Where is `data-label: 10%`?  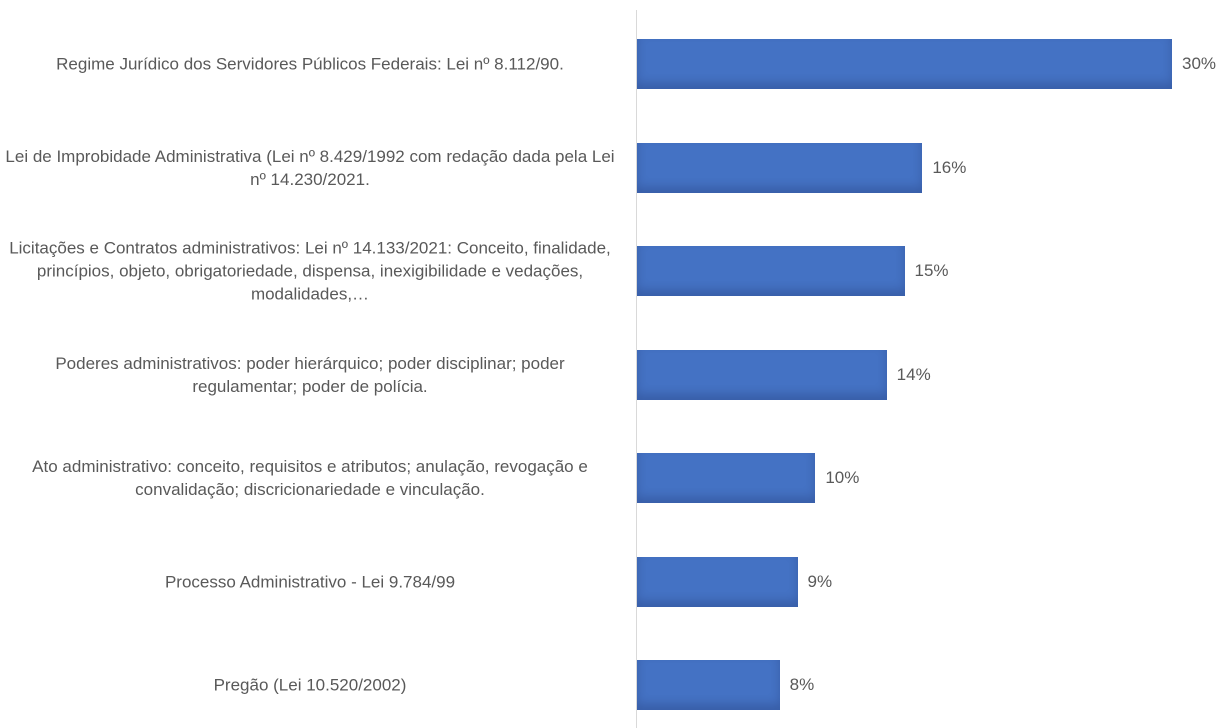
data-label: 10% is located at coordinates (842, 477).